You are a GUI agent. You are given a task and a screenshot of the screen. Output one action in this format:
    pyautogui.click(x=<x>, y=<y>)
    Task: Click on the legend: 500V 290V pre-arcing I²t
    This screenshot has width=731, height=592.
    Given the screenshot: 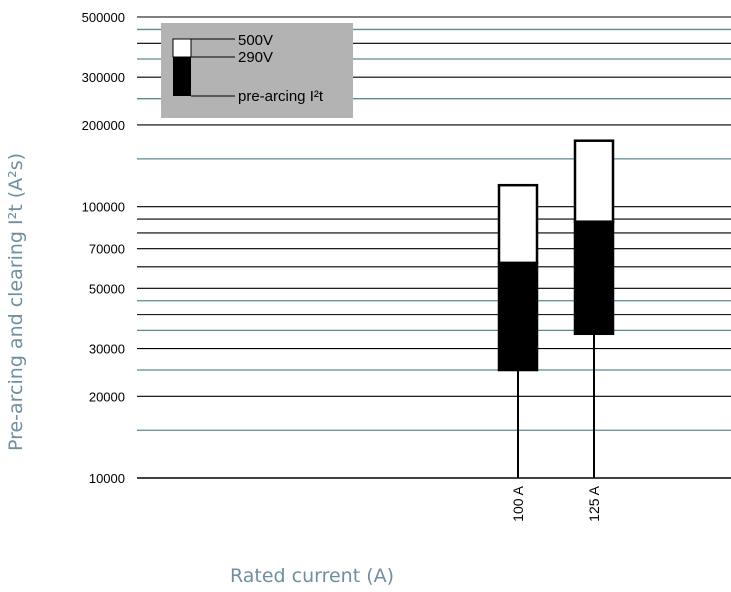 What is the action you would take?
    pyautogui.click(x=257, y=70)
    